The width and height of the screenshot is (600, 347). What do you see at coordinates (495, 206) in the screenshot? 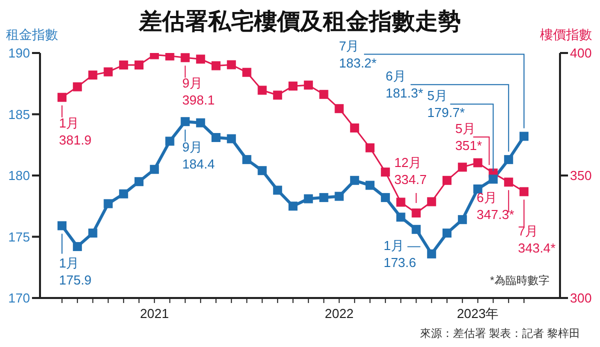
I see `data-label: 6月 347.3*` at bounding box center [495, 206].